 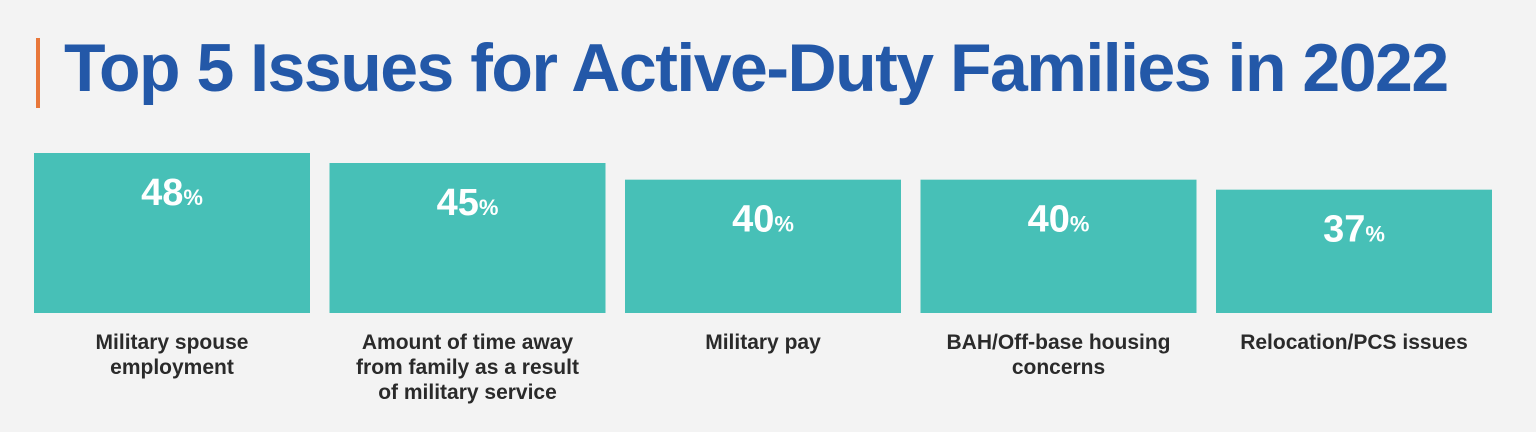 I want to click on bar-value-label: 48%, so click(x=172, y=193).